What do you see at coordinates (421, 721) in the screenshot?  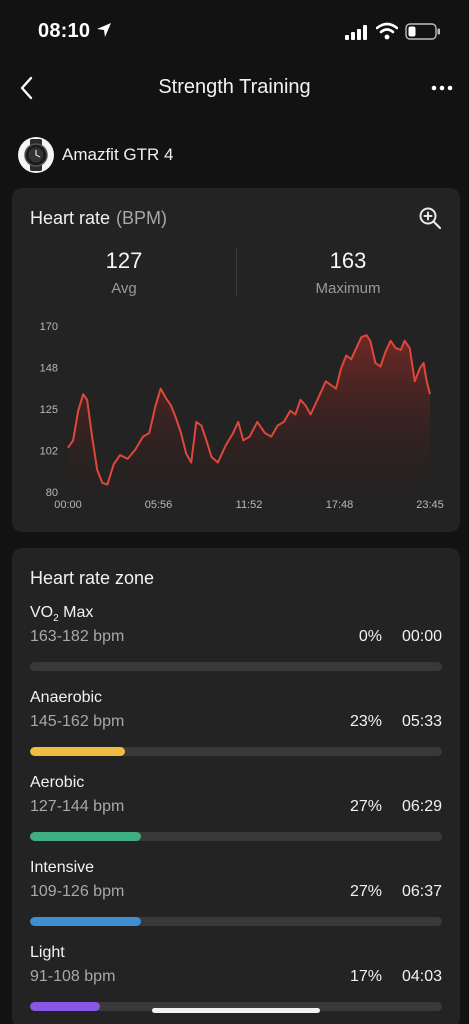 I see `zone-duration: 05:33` at bounding box center [421, 721].